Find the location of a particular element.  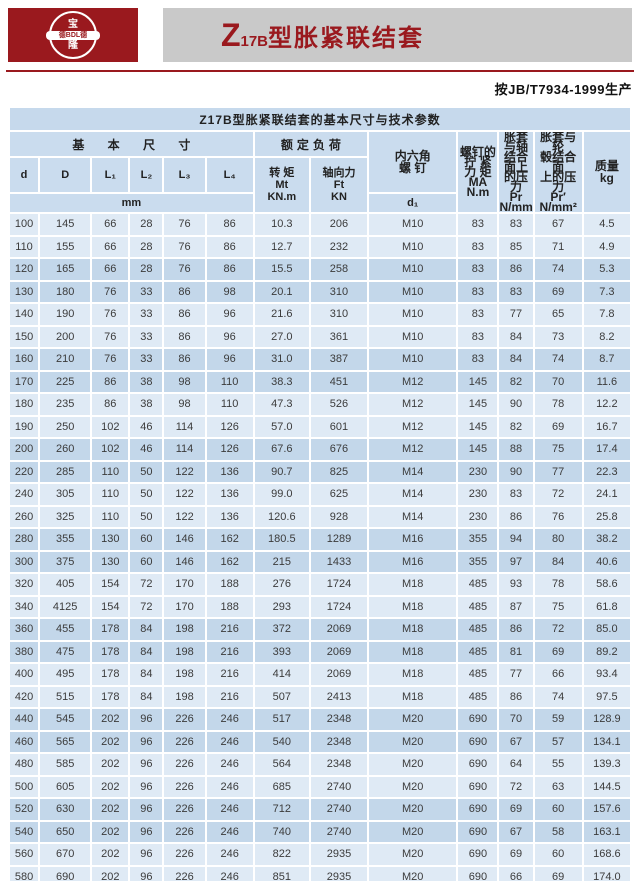

table-cell: 5.3 is located at coordinates (607, 269).